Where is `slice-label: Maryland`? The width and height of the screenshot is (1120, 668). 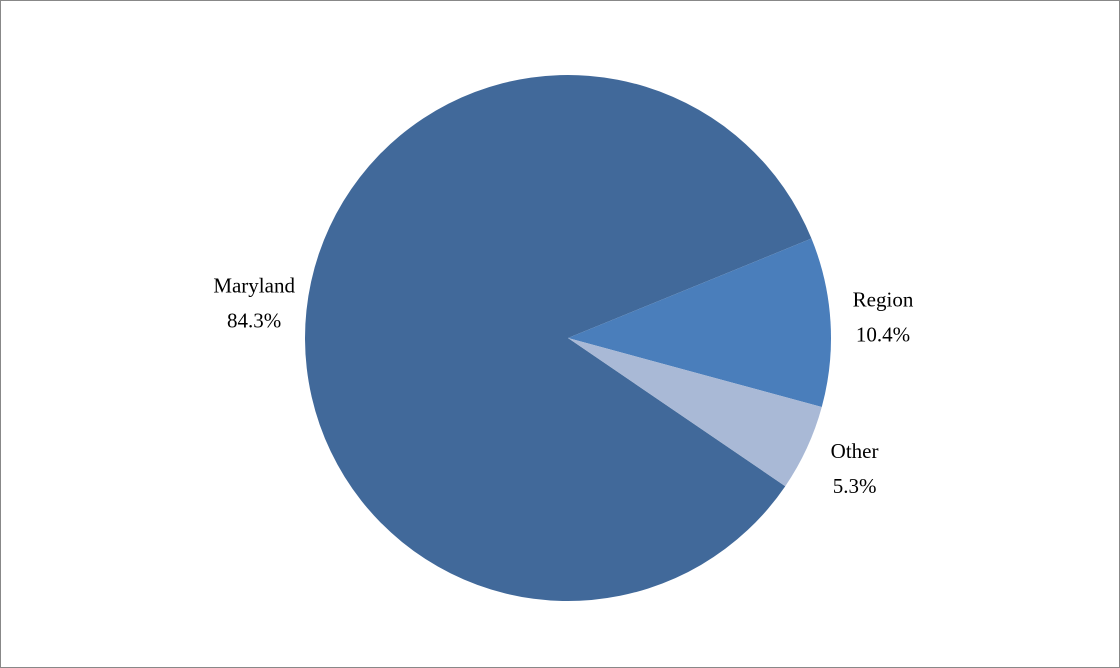 slice-label: Maryland is located at coordinates (254, 286).